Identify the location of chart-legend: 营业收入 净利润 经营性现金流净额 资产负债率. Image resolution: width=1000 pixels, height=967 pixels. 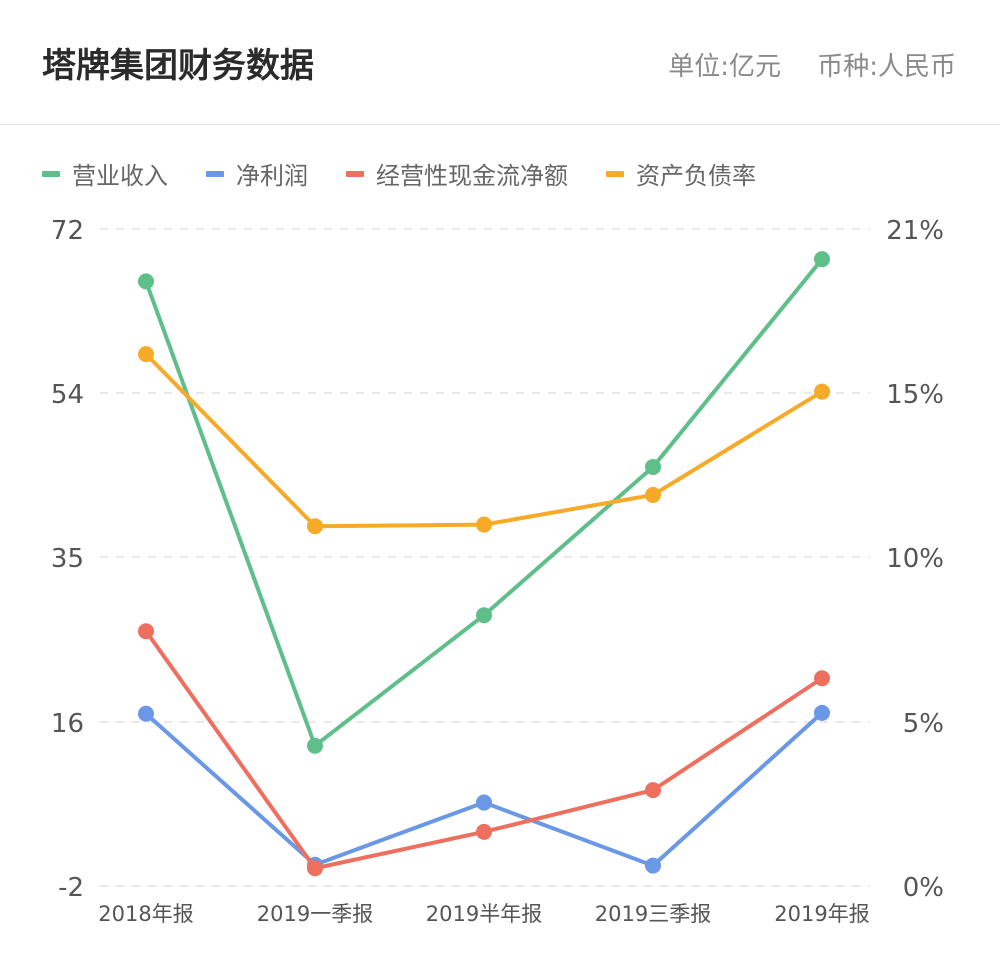
(418, 173).